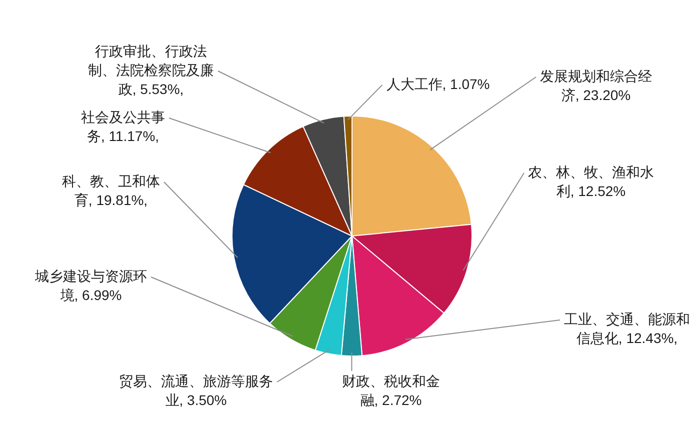 This screenshot has width=700, height=427. What do you see at coordinates (627, 329) in the screenshot?
I see `slice-label: 工业、交通、能源和信息化, 12.43%,` at bounding box center [627, 329].